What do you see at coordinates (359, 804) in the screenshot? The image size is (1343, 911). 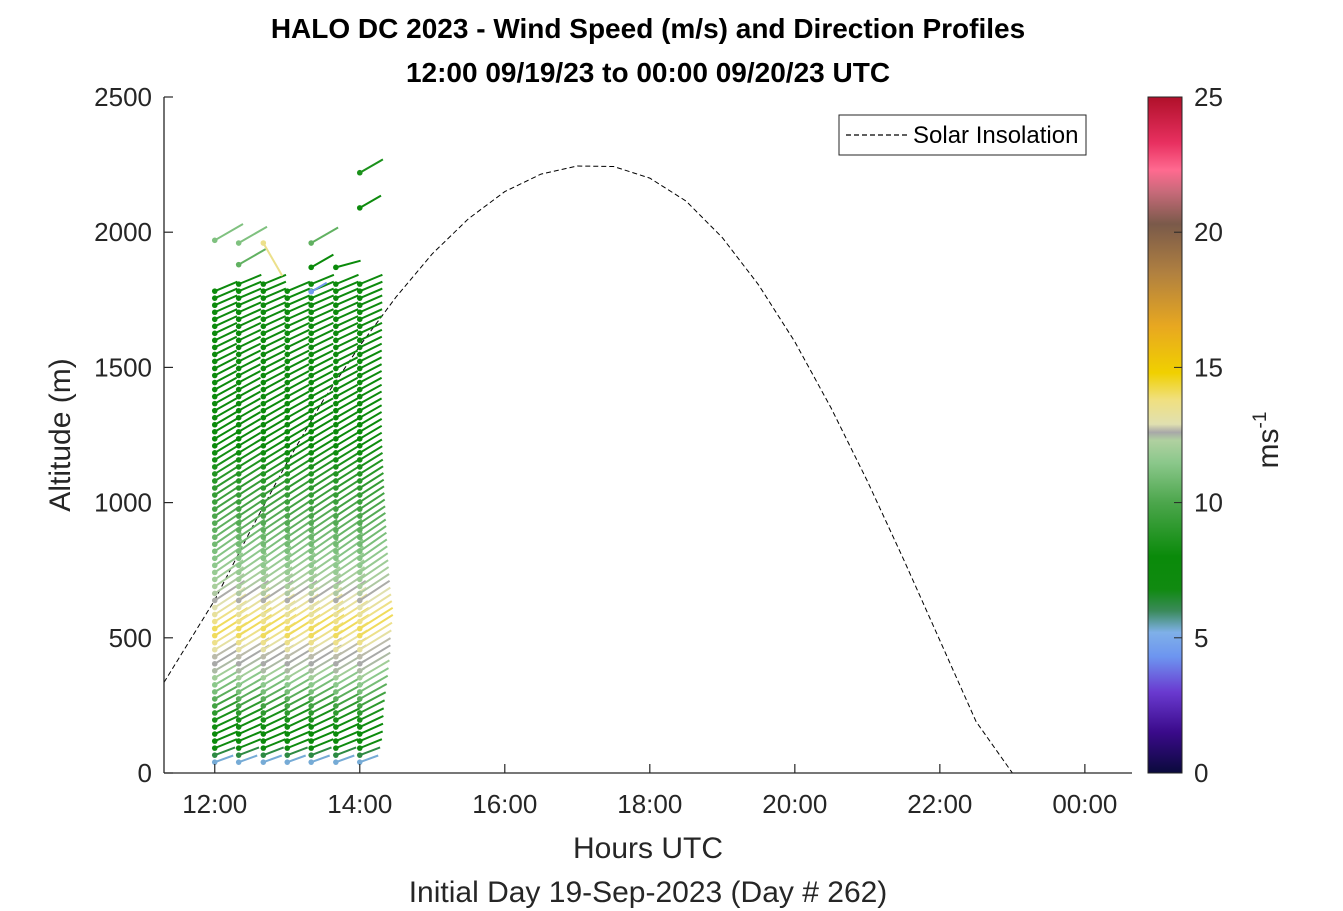 I see `x-tick-label: 14:00` at bounding box center [359, 804].